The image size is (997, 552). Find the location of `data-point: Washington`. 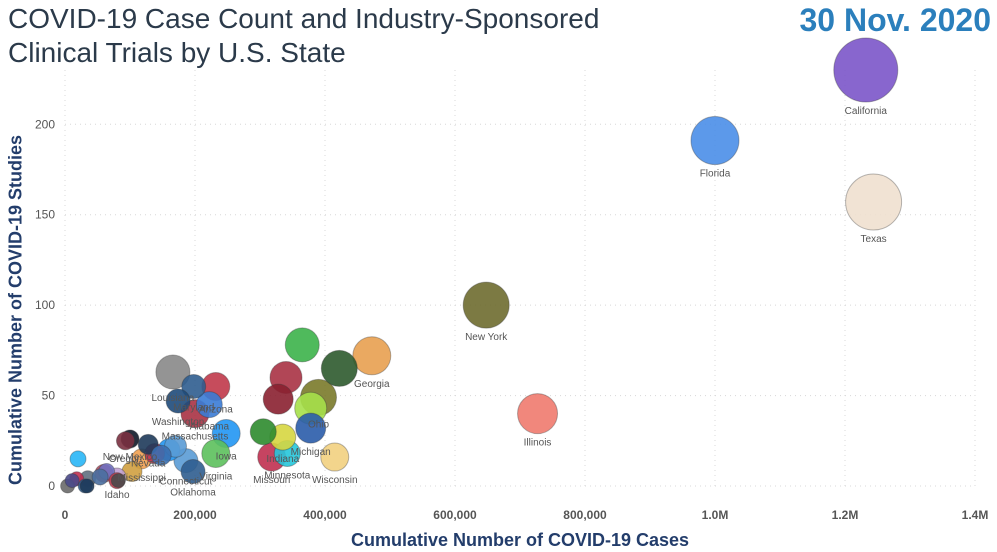

data-point: Washington is located at coordinates (178, 401).